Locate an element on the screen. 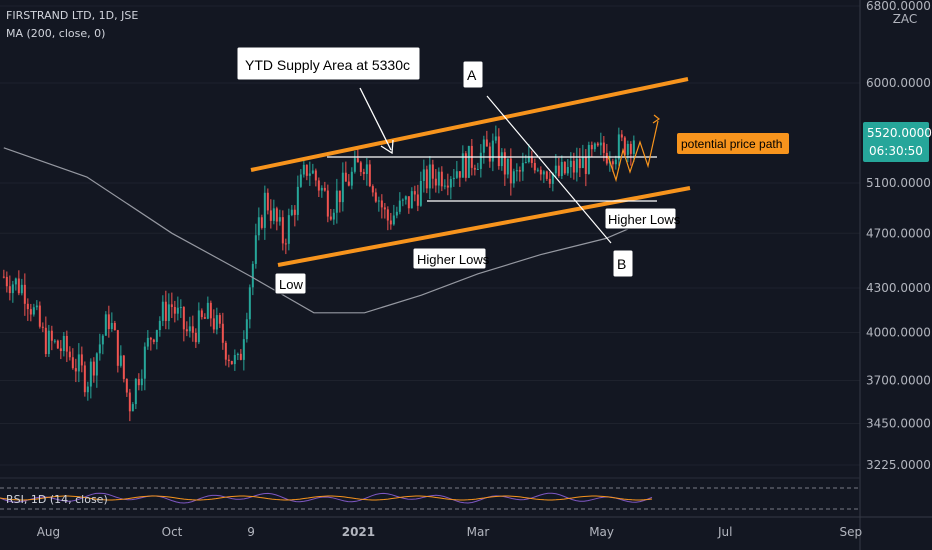  higher-lows-text-2: Higher Lows is located at coordinates (644, 219).